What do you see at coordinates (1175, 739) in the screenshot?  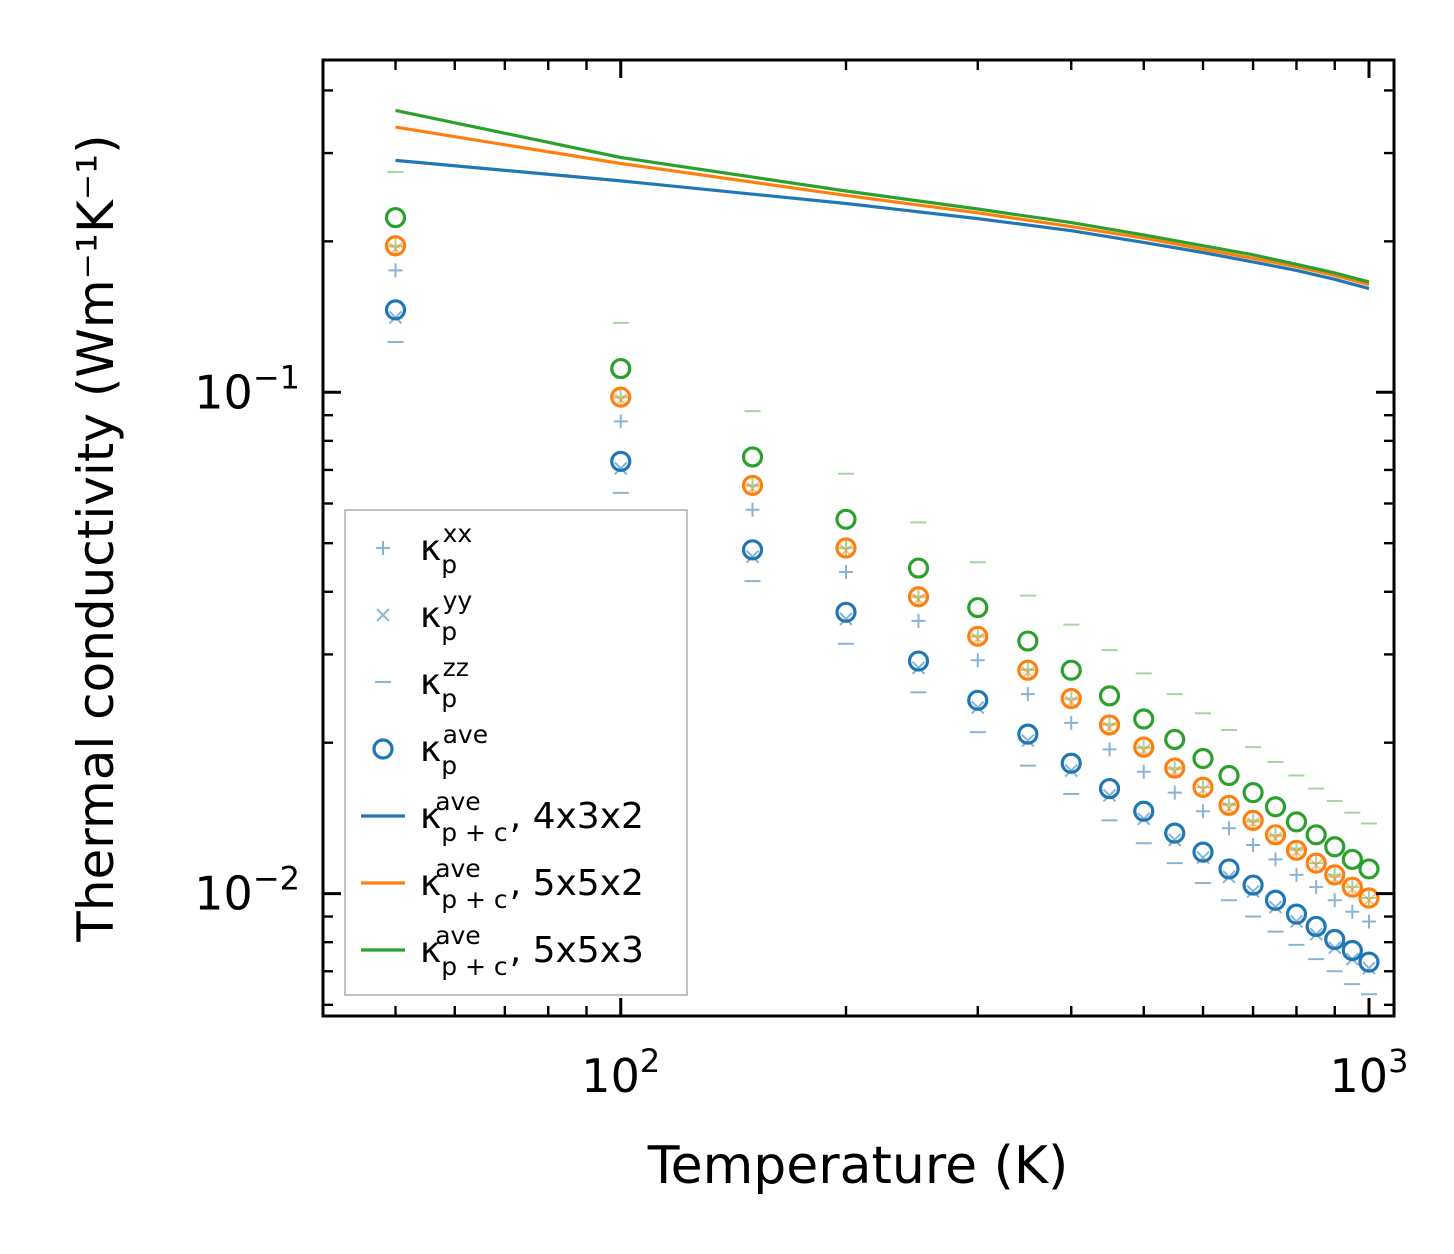 I see `point-circle-5x5x3-550K` at bounding box center [1175, 739].